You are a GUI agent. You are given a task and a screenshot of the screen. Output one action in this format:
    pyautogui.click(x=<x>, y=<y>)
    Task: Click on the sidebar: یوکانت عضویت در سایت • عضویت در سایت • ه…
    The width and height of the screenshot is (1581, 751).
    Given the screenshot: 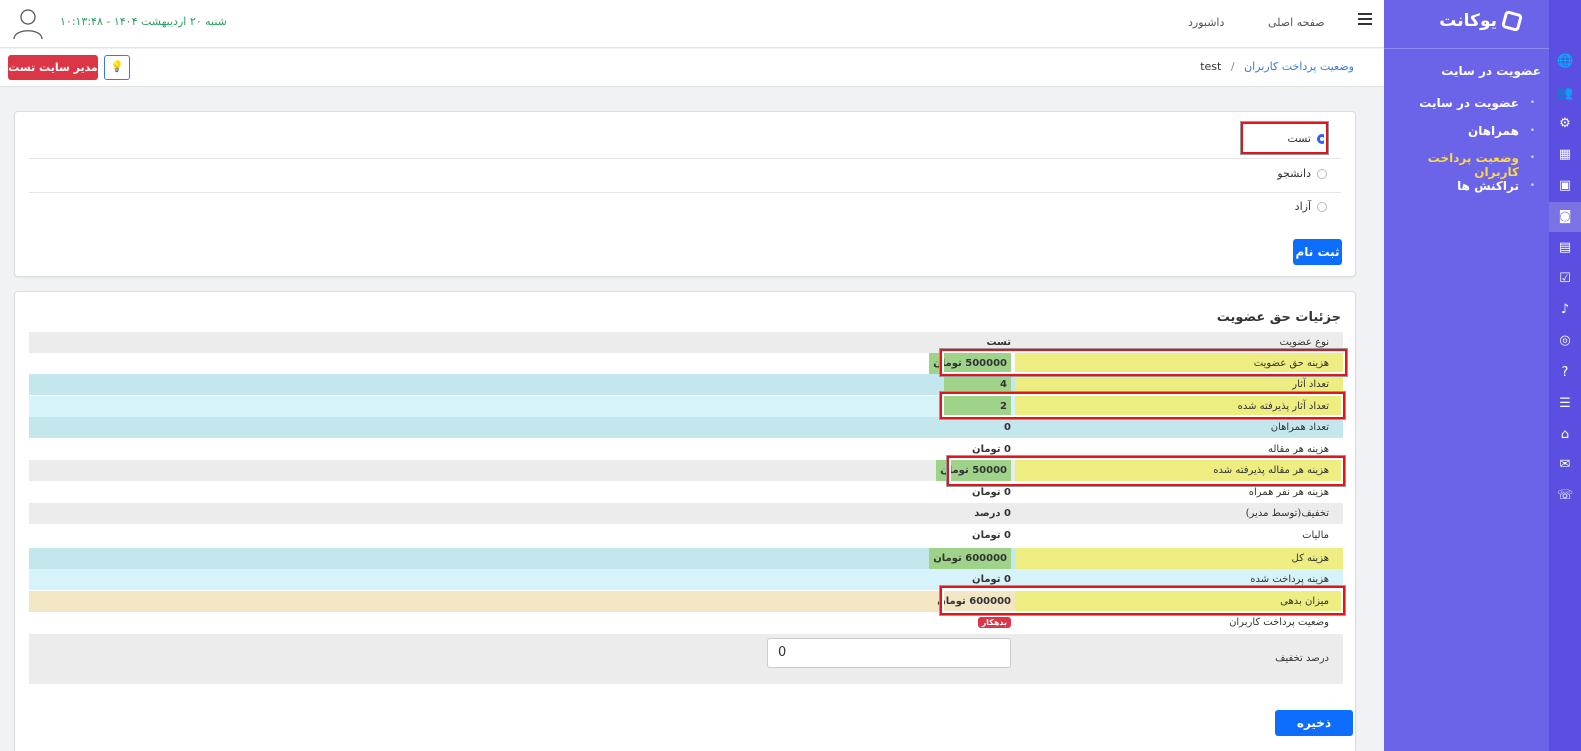 What is the action you would take?
    pyautogui.click(x=1466, y=375)
    